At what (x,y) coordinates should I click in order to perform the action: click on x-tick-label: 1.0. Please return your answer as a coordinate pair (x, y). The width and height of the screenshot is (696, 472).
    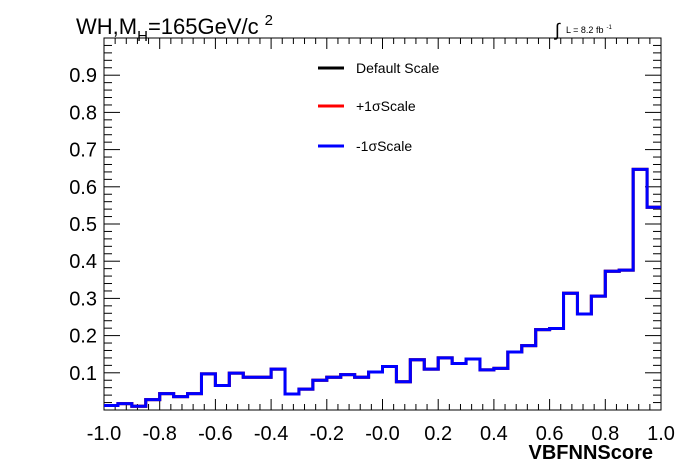
    Looking at the image, I should click on (661, 434).